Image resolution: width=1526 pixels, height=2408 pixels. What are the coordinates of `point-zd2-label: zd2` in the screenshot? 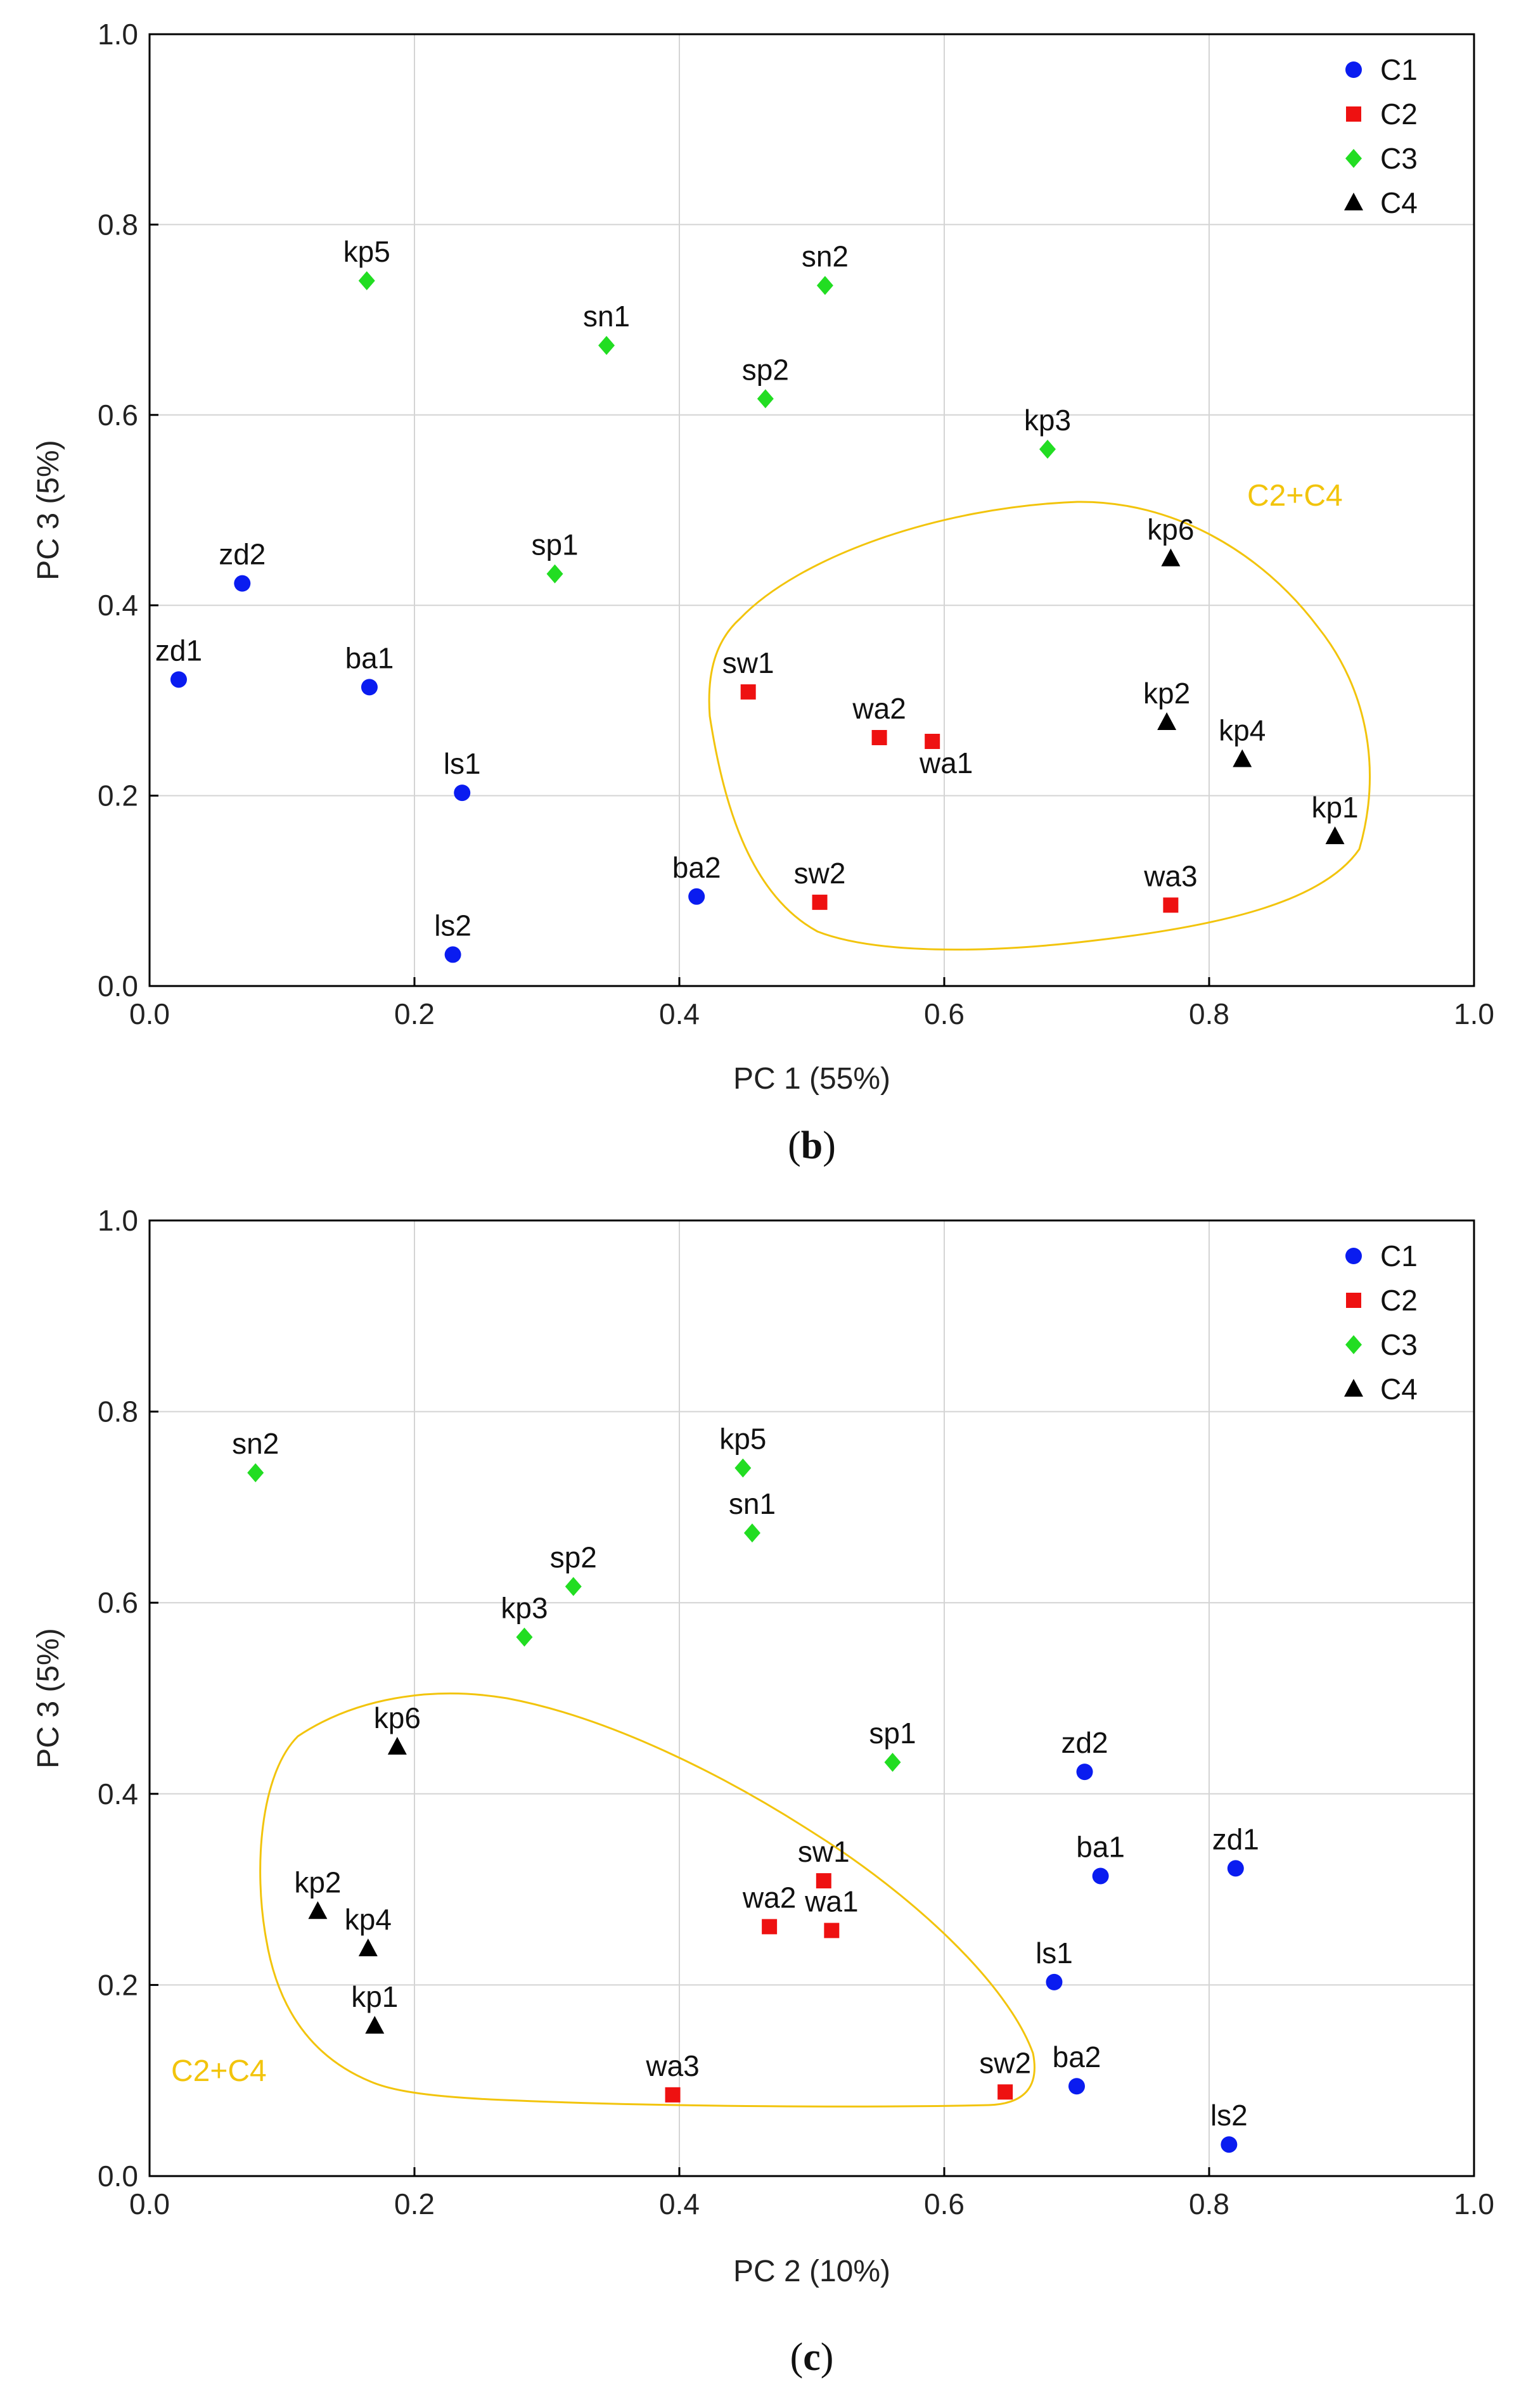 It's located at (242, 554).